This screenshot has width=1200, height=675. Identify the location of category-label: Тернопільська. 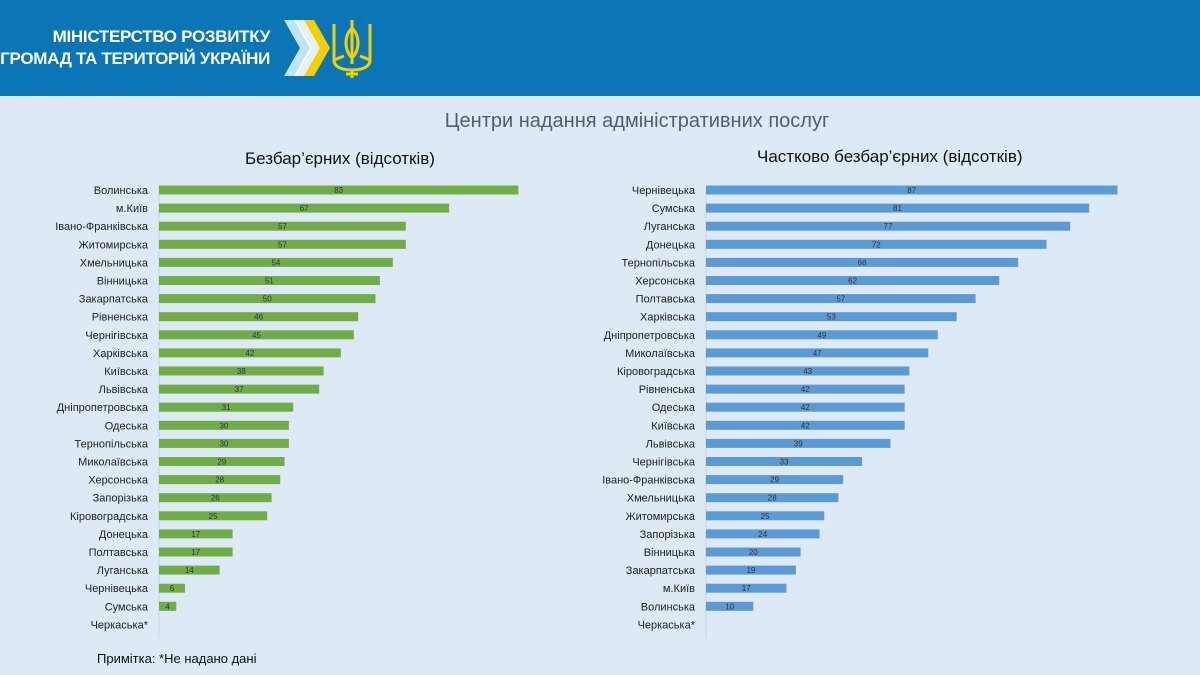
(659, 263).